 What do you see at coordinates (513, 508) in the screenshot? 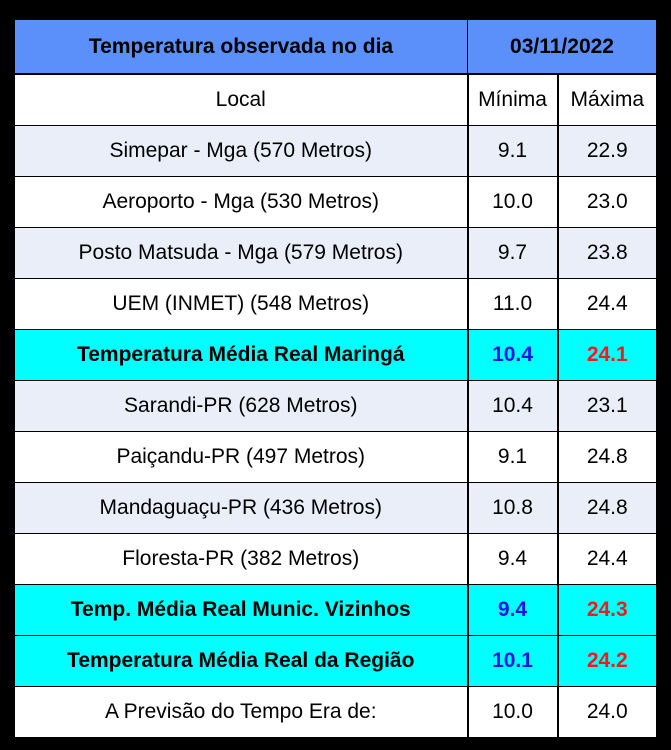
I see `row-min: 10.8` at bounding box center [513, 508].